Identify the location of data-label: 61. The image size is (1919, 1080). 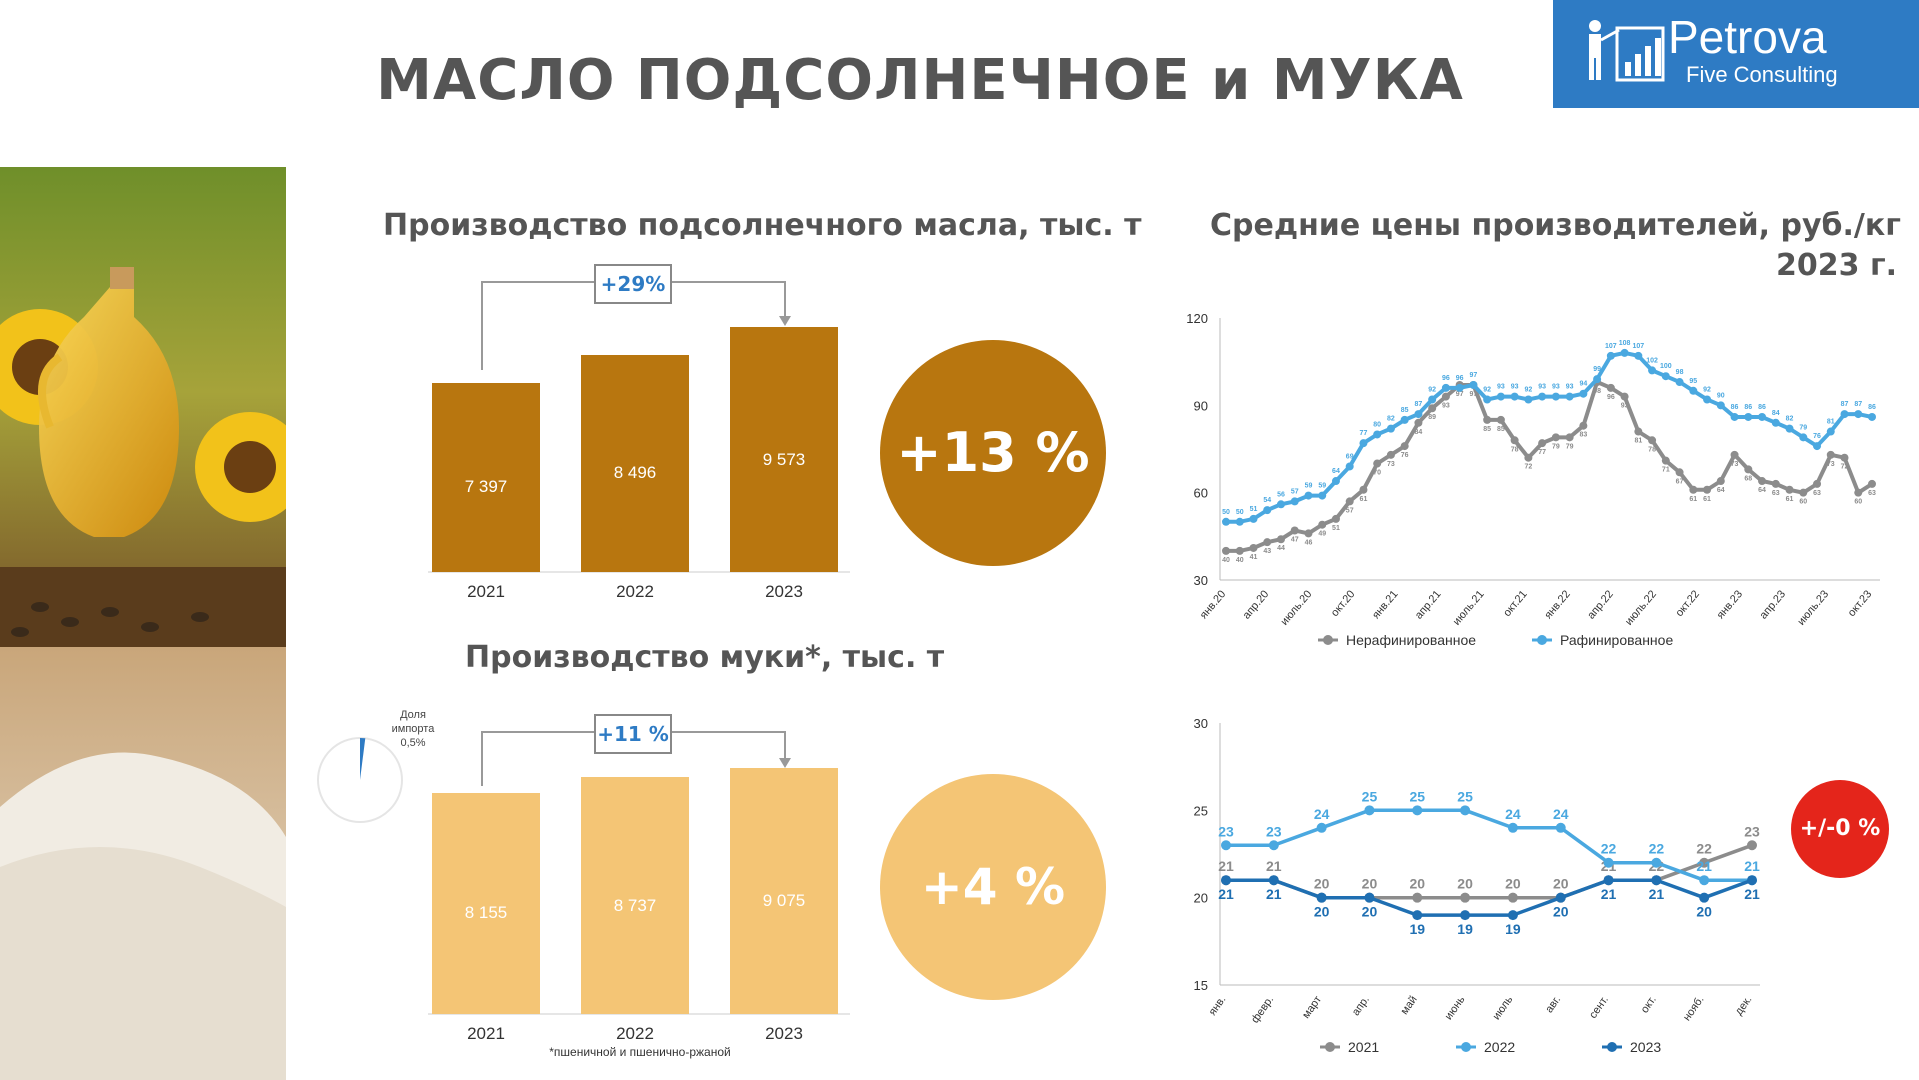
(1707, 499).